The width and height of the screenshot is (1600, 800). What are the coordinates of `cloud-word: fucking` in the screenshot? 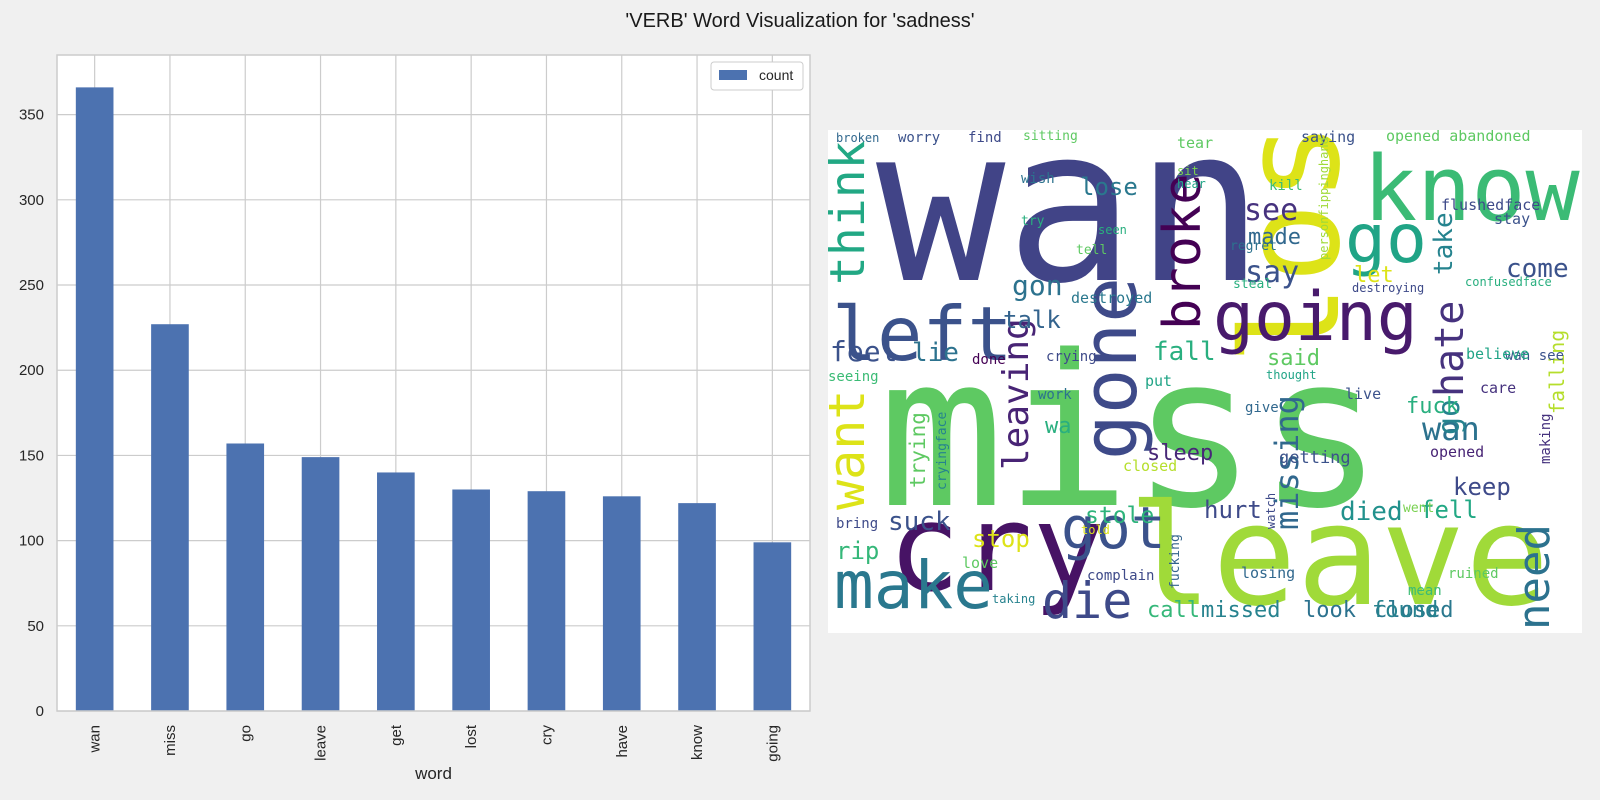 It's located at (1175, 561).